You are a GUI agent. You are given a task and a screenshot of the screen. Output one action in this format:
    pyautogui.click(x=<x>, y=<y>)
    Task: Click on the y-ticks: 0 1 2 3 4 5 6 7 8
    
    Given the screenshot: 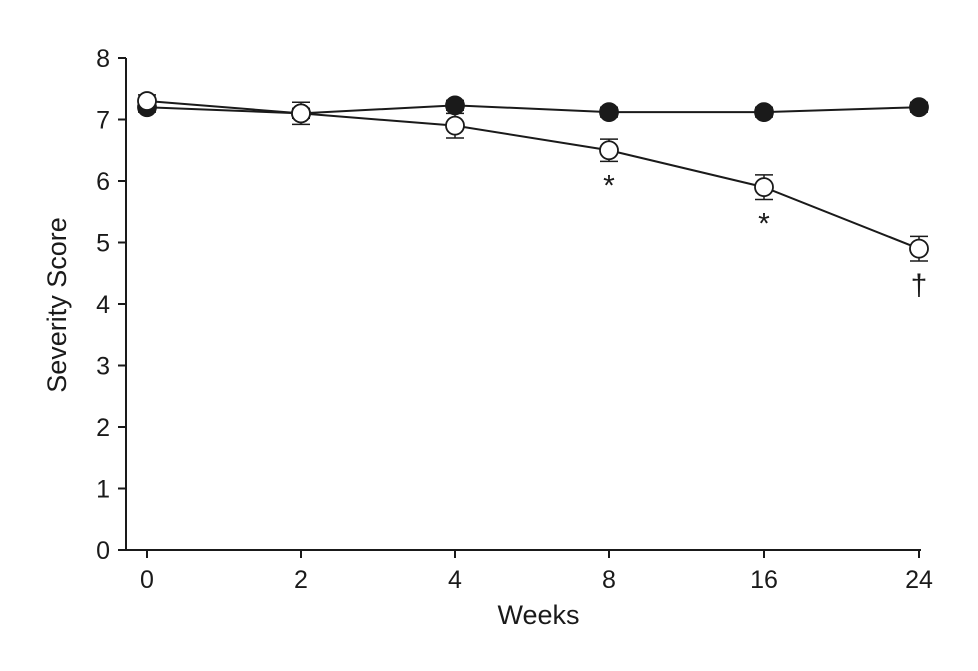 What is the action you would take?
    pyautogui.click(x=111, y=305)
    